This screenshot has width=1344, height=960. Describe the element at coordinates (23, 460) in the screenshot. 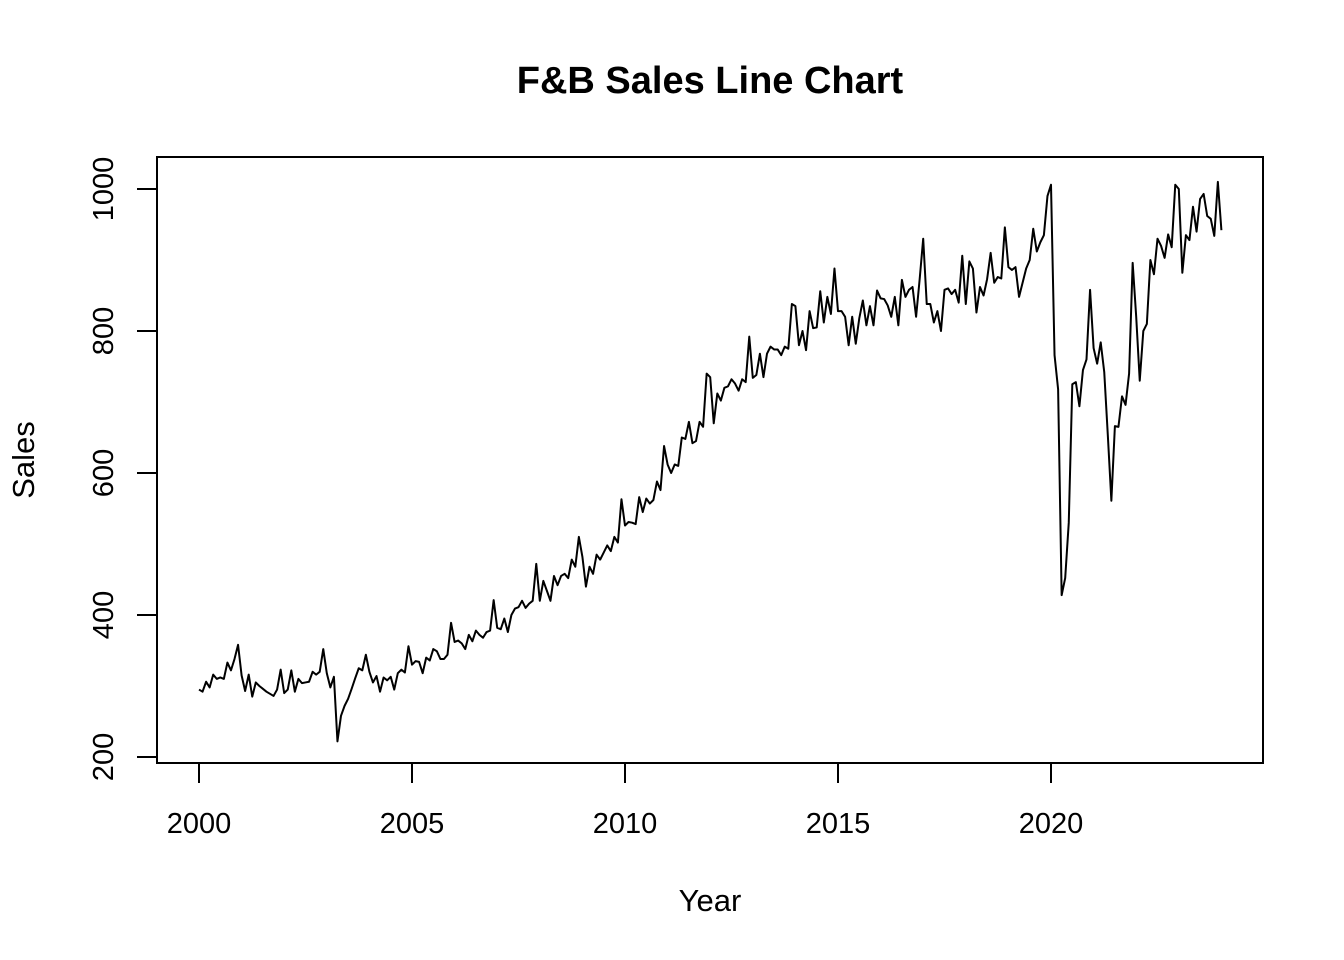

I see `y-axis-label: Sales` at that location.